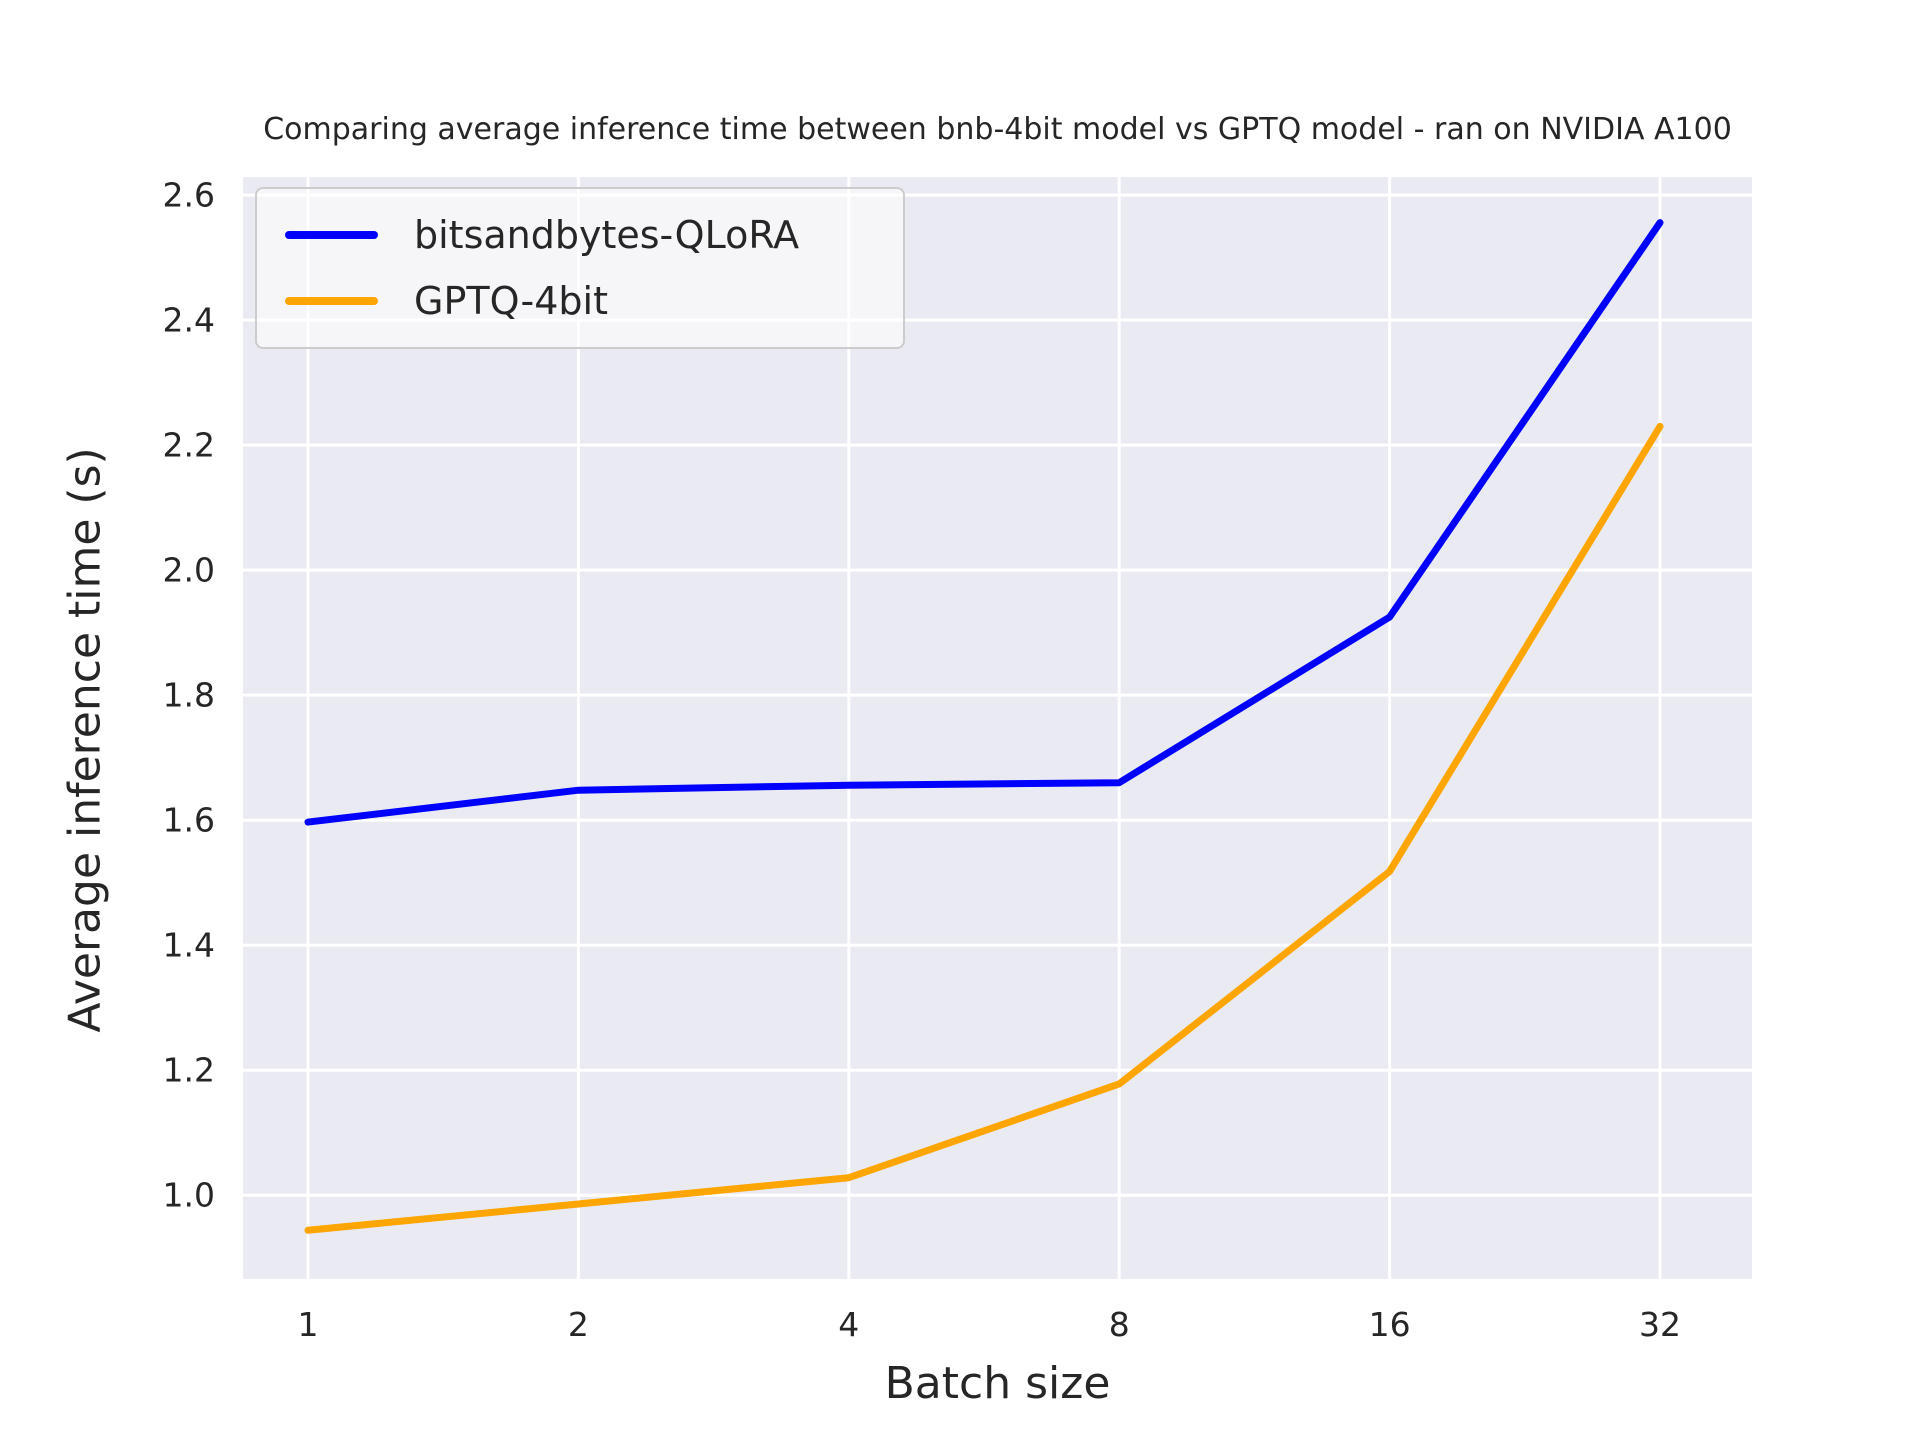 This screenshot has width=1920, height=1440. I want to click on y-tick-label: 1.2, so click(188, 1070).